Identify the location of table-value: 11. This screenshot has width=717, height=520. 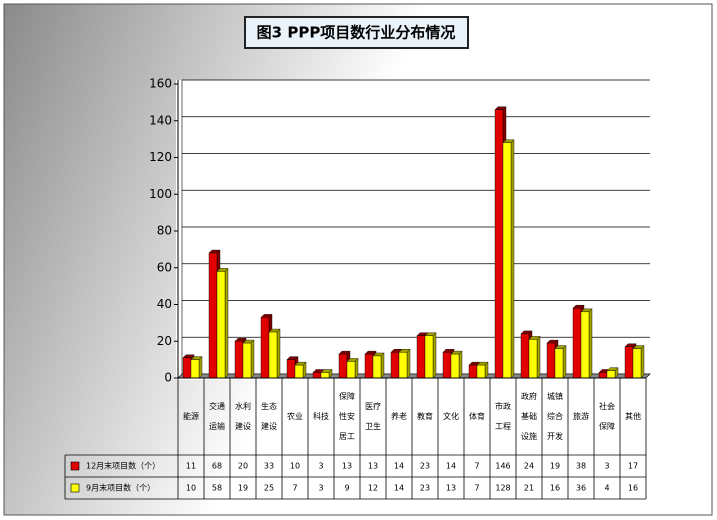
(191, 466).